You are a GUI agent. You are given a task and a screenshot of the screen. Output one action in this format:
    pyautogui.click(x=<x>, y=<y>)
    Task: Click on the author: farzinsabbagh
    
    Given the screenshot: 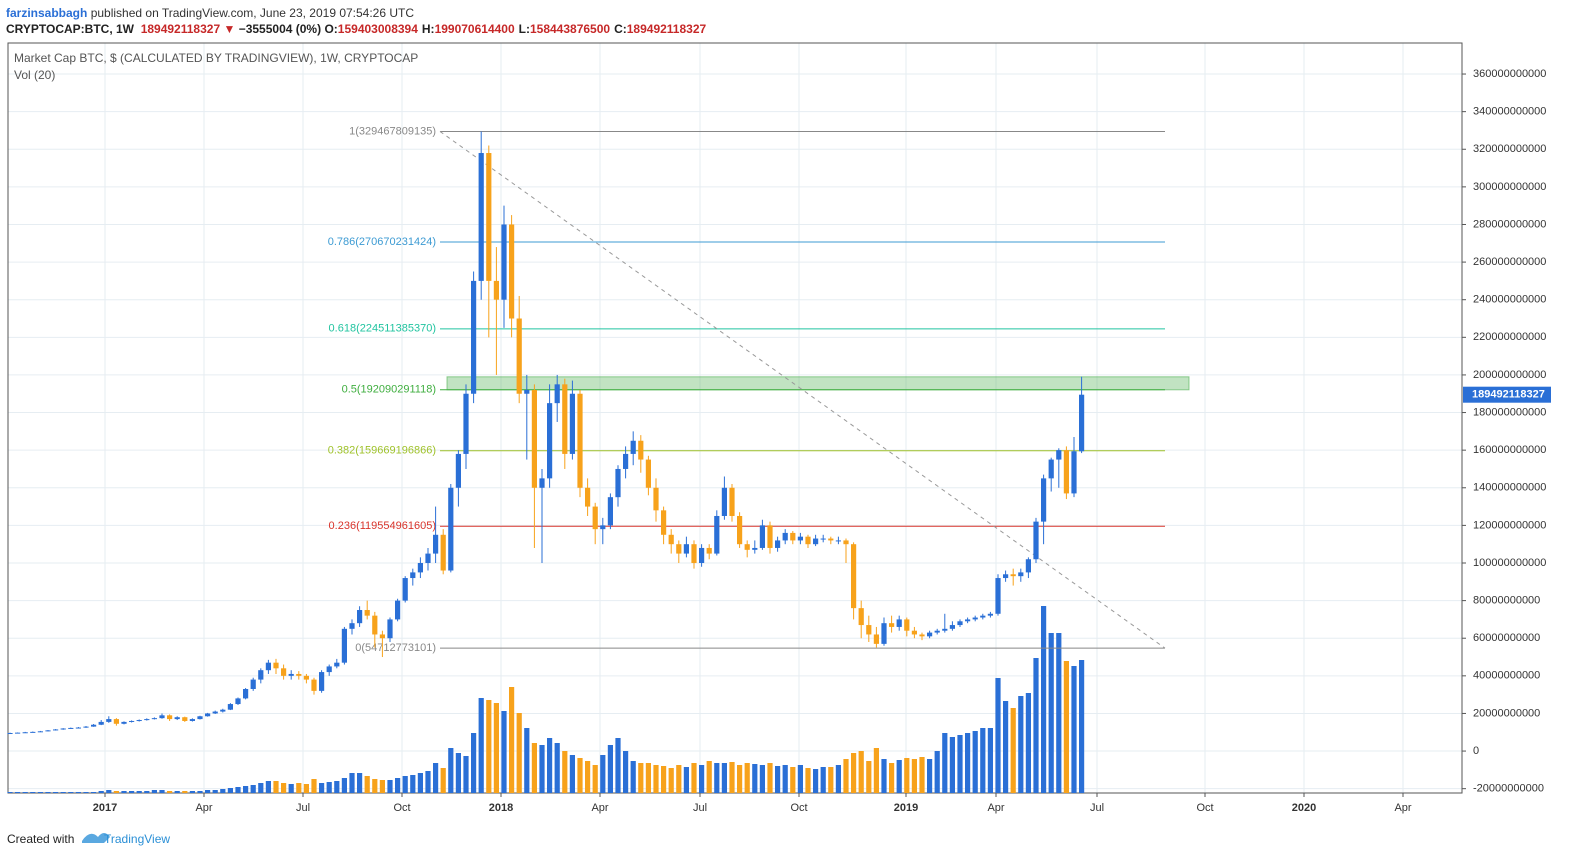 What is the action you would take?
    pyautogui.click(x=47, y=13)
    